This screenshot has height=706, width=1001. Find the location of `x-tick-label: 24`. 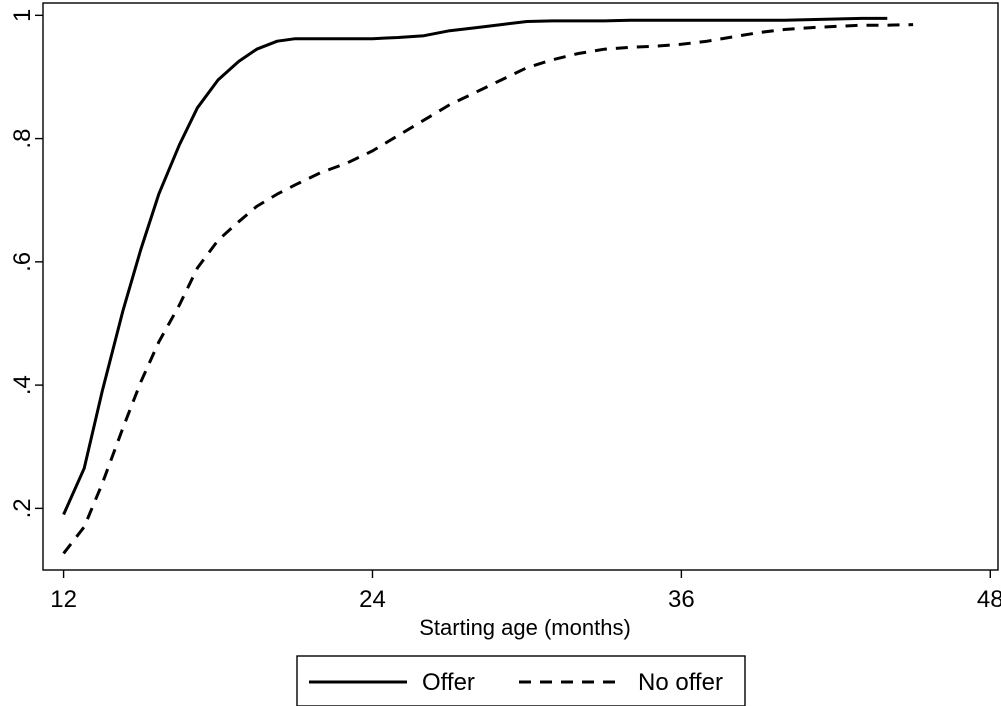

x-tick-label: 24 is located at coordinates (372, 599).